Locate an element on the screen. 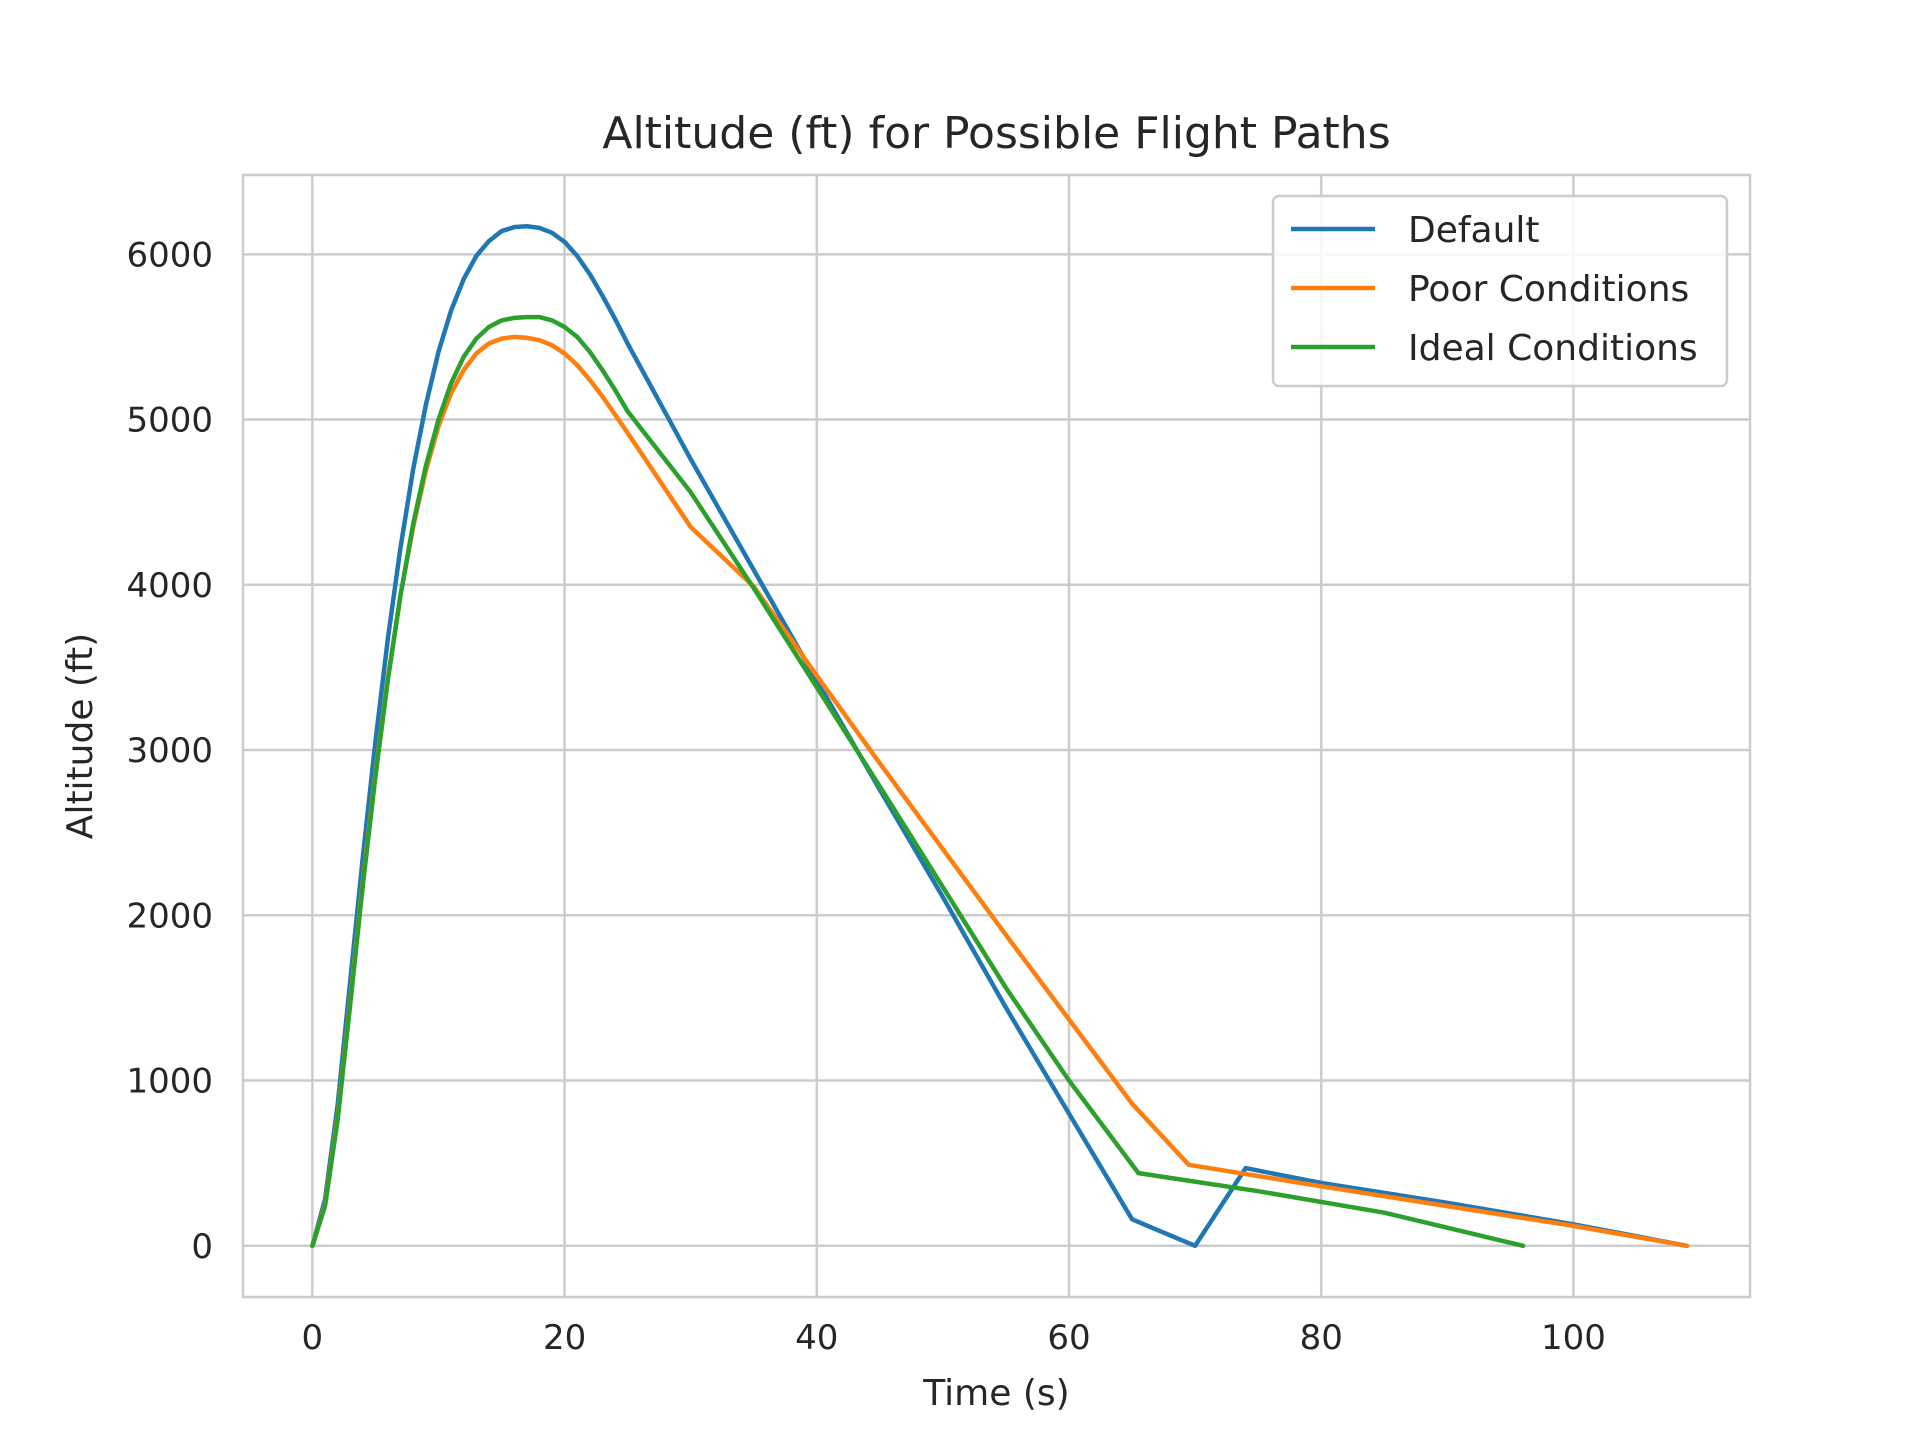 The width and height of the screenshot is (1920, 1440). legend: Default Poor Conditions Ideal Conditions is located at coordinates (1500, 291).